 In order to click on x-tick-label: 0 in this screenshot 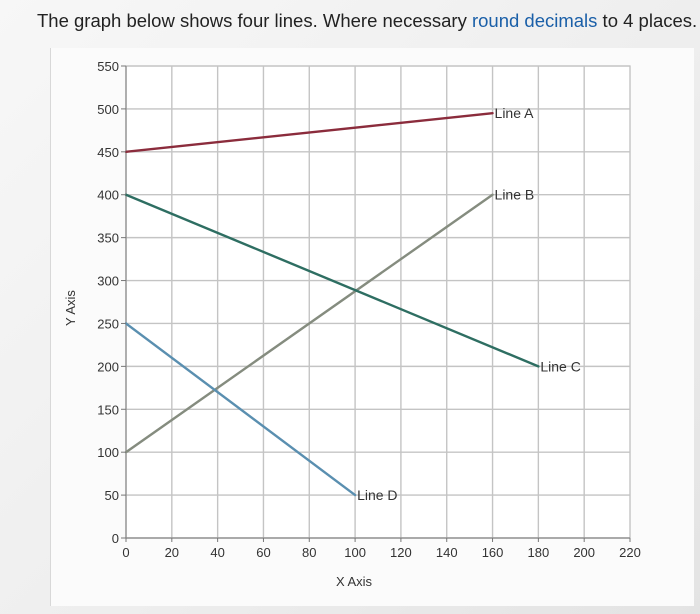, I will do `click(125, 552)`.